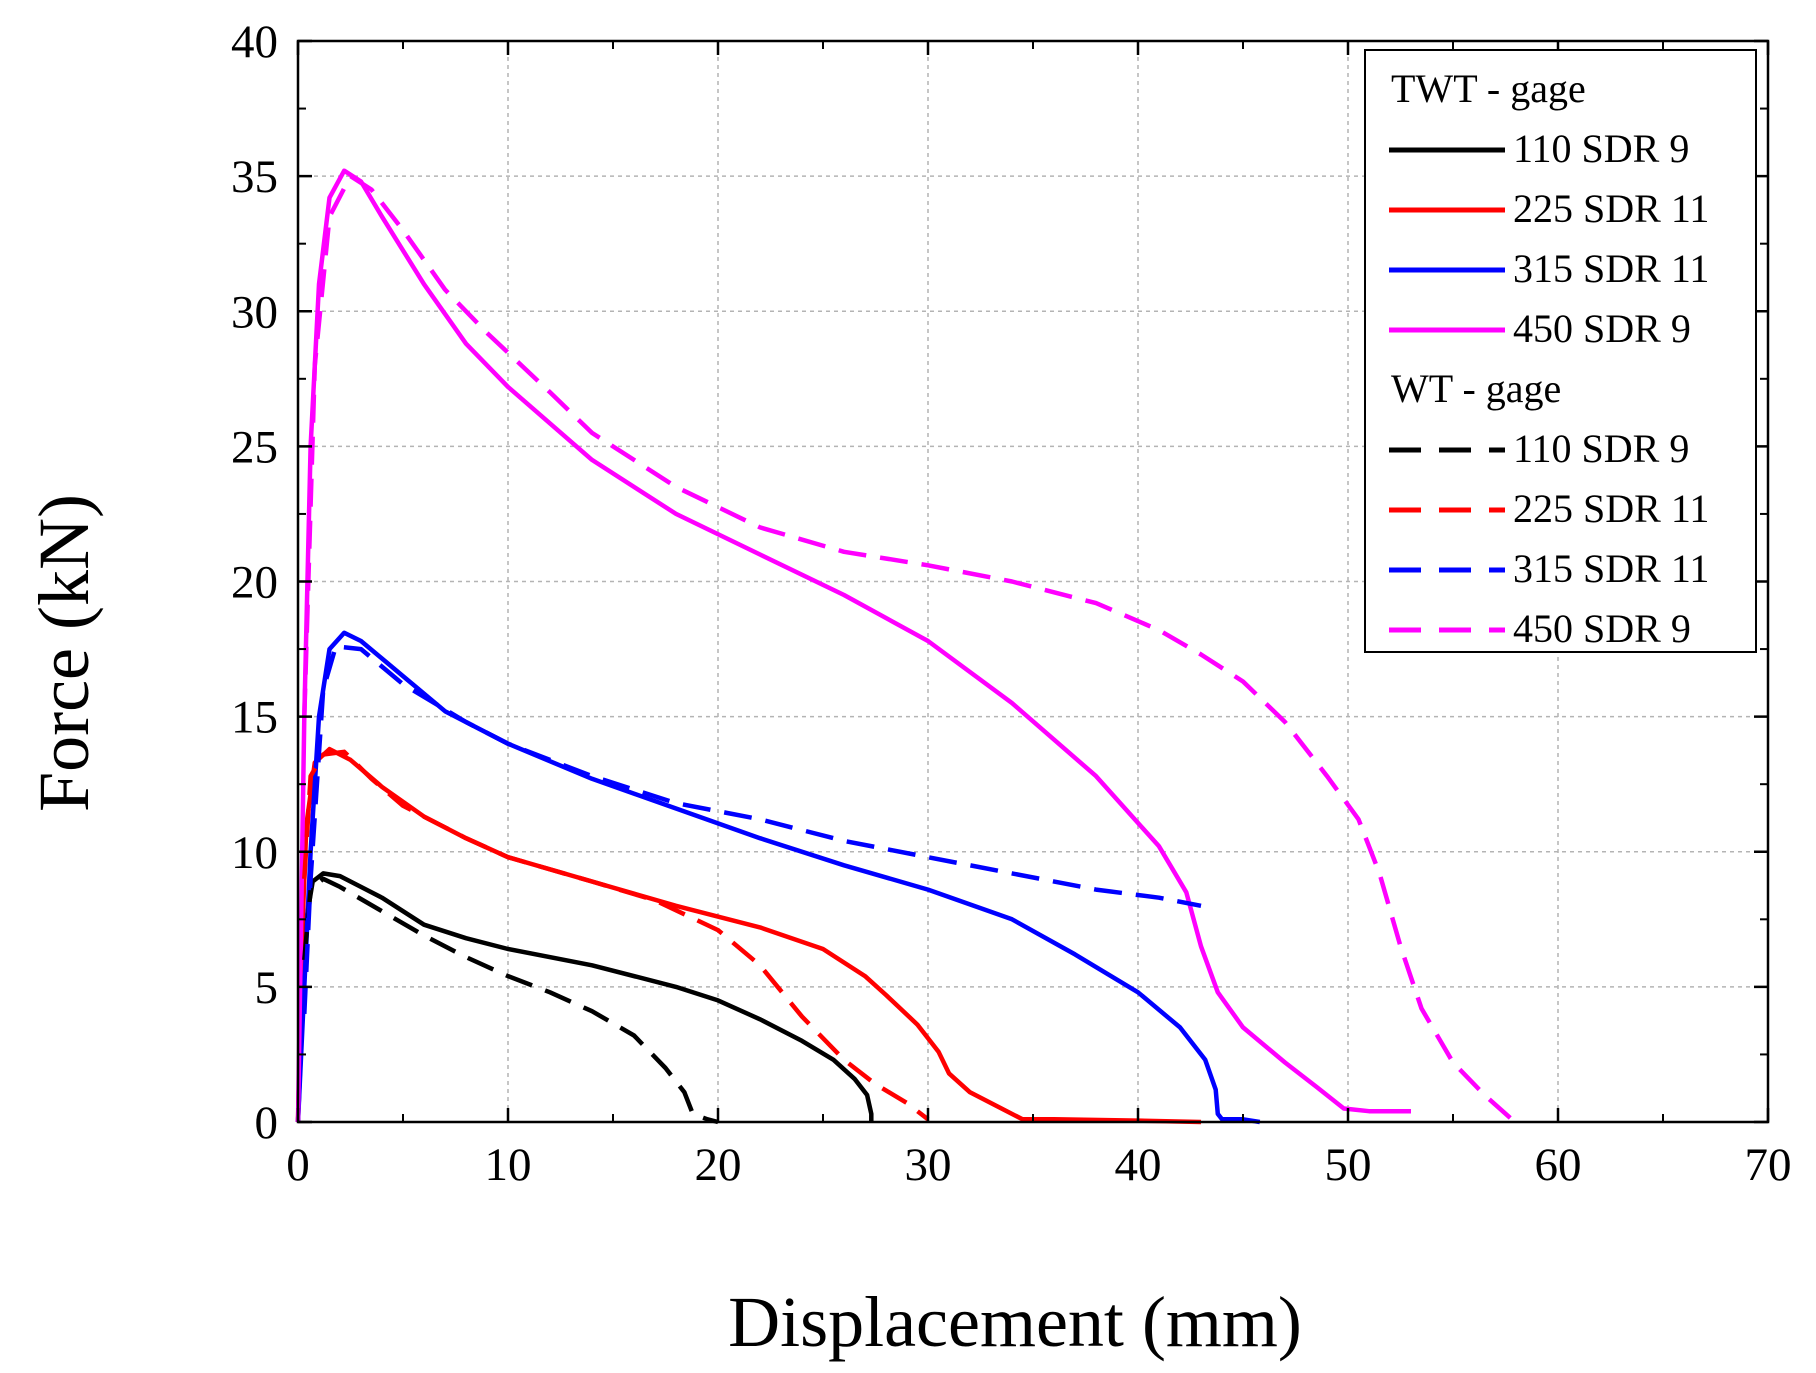 This screenshot has height=1373, width=1816. What do you see at coordinates (254, 42) in the screenshot?
I see `y-tick-label: 40` at bounding box center [254, 42].